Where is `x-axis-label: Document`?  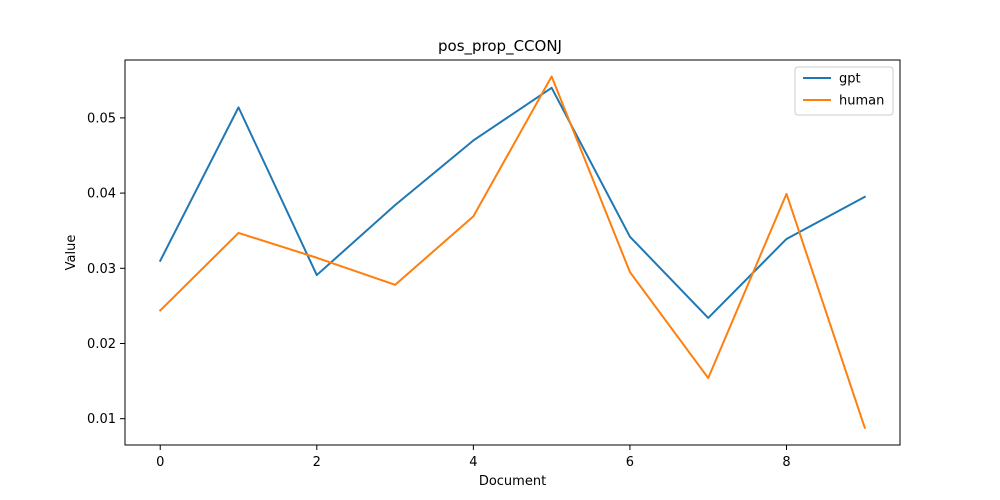 x-axis-label: Document is located at coordinates (512, 481).